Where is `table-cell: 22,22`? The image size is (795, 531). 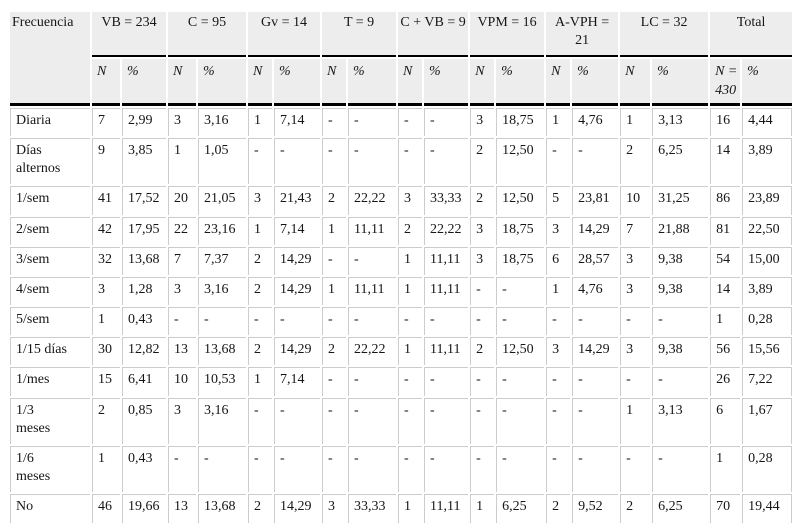
table-cell: 22,22 is located at coordinates (446, 230).